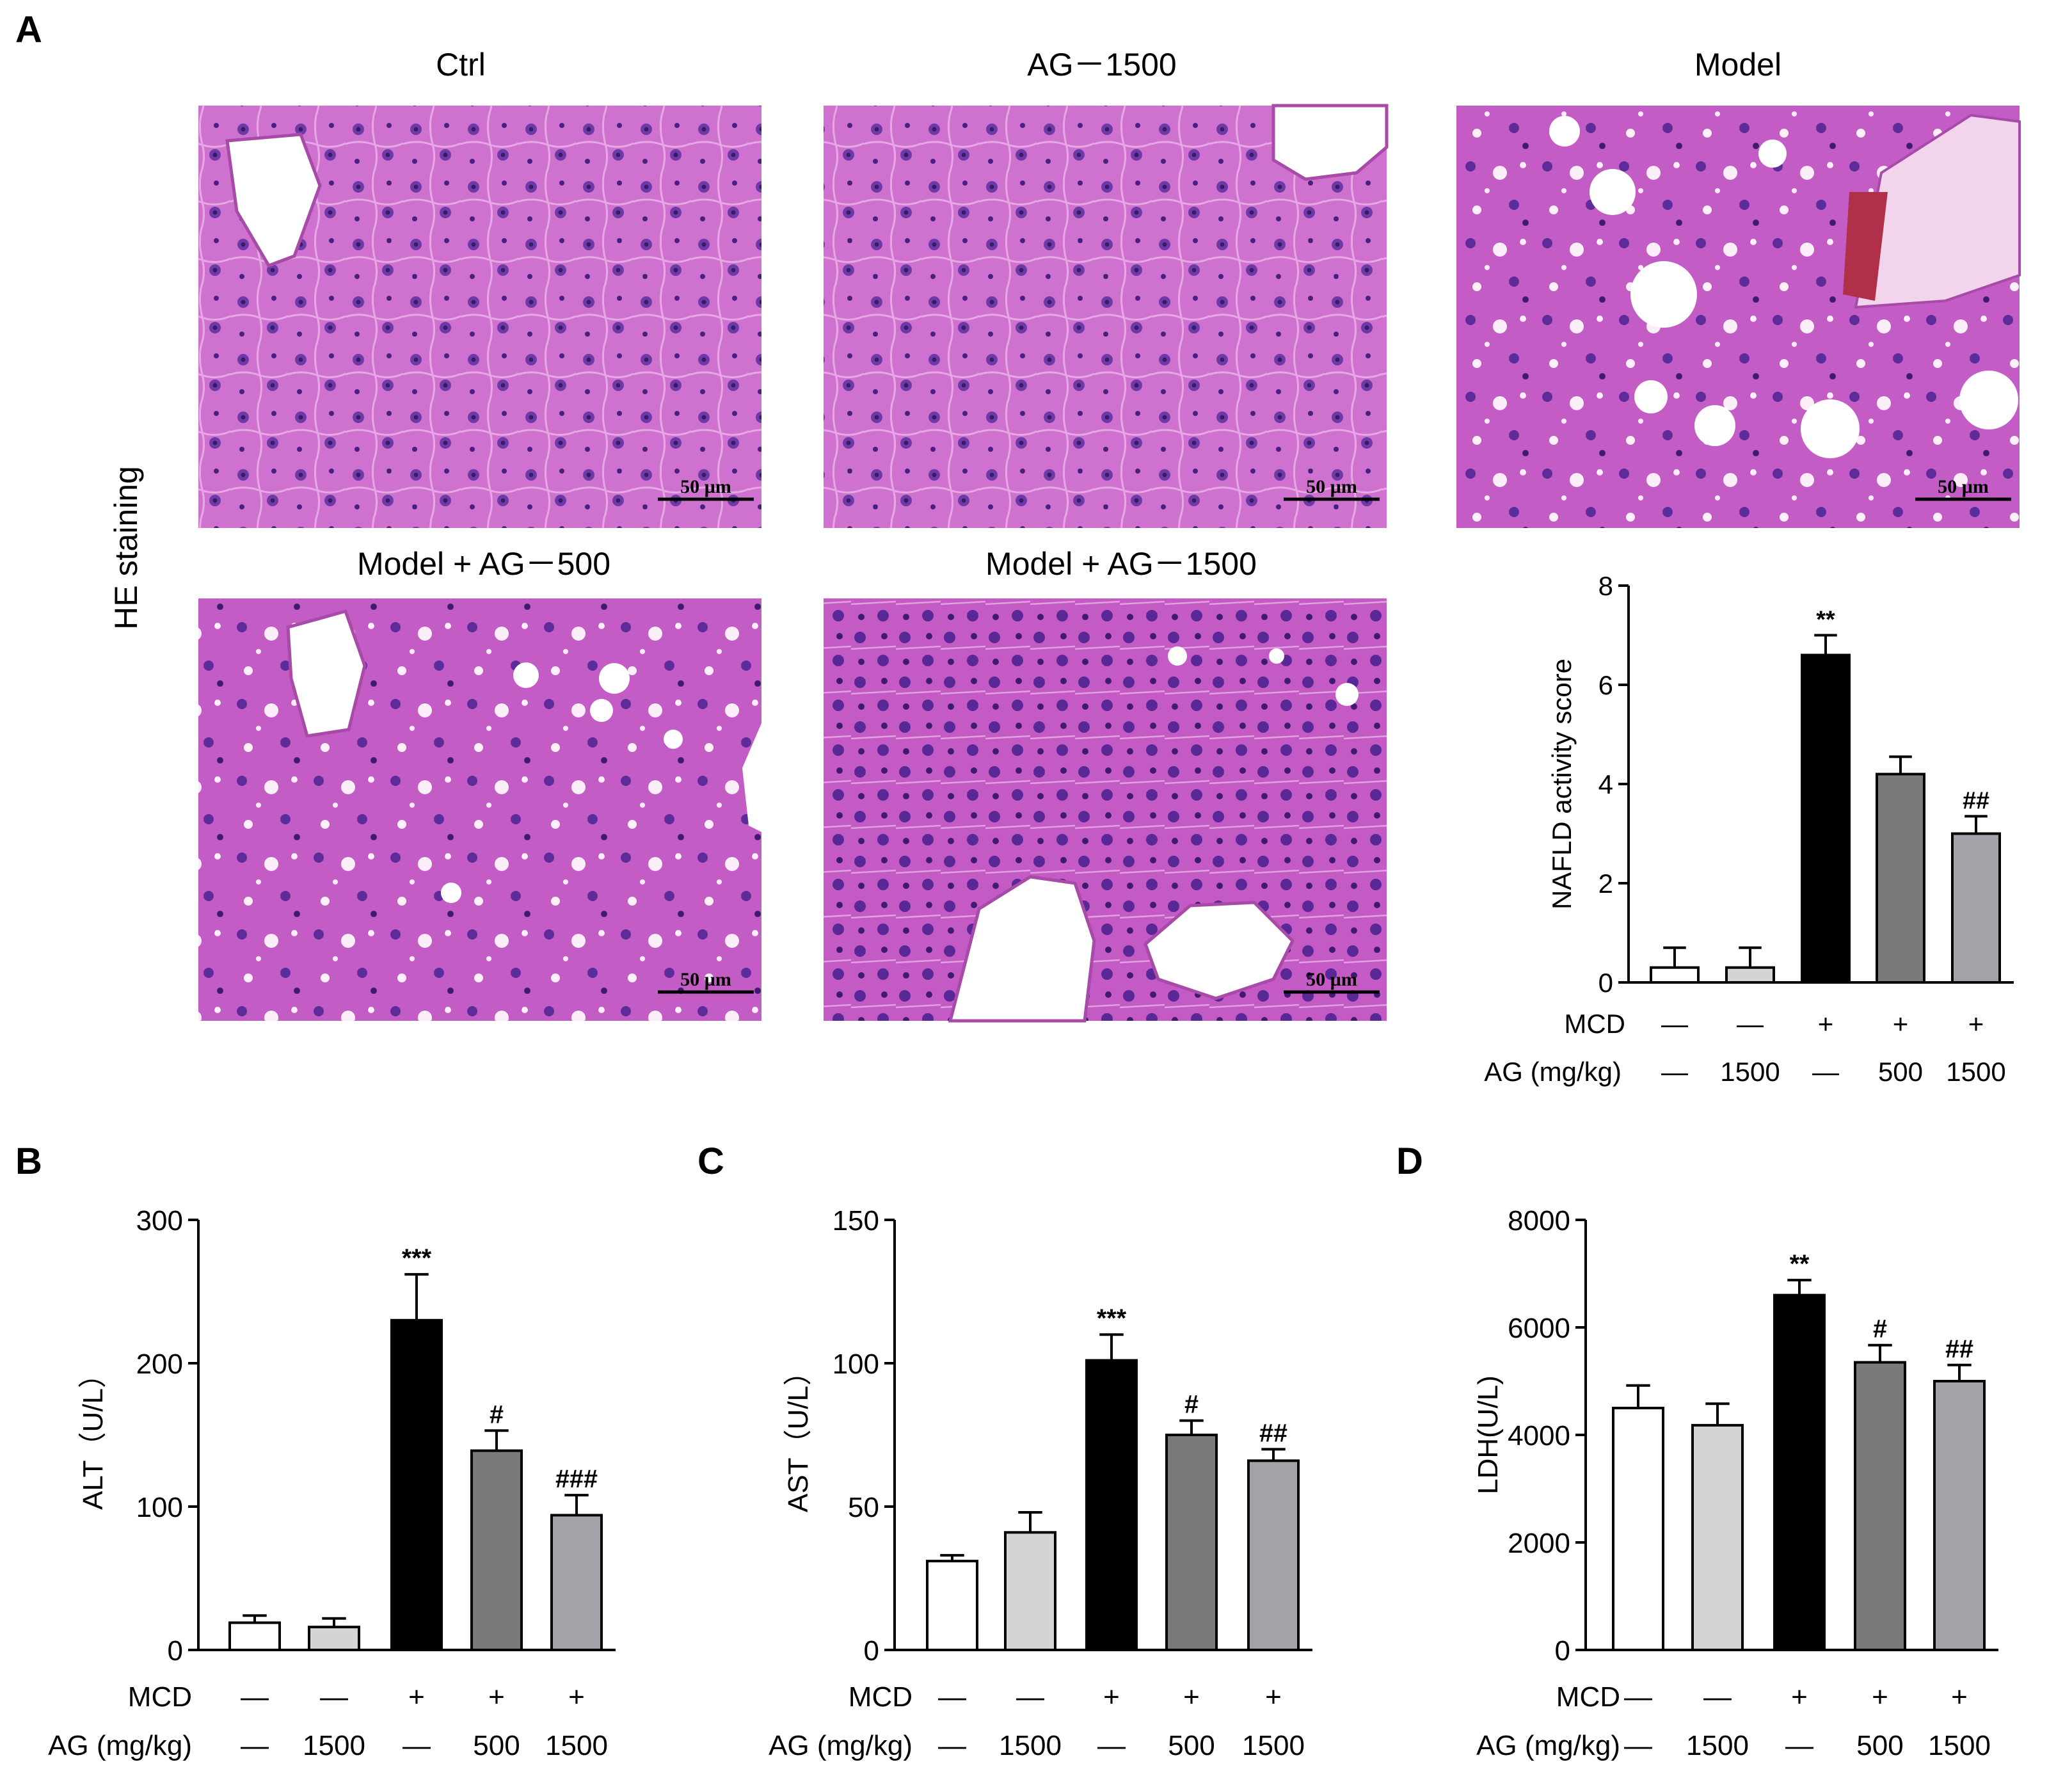  What do you see at coordinates (480, 783) in the screenshot?
I see `micrograph-model-ag-500: Model + AG－500 50 µm` at bounding box center [480, 783].